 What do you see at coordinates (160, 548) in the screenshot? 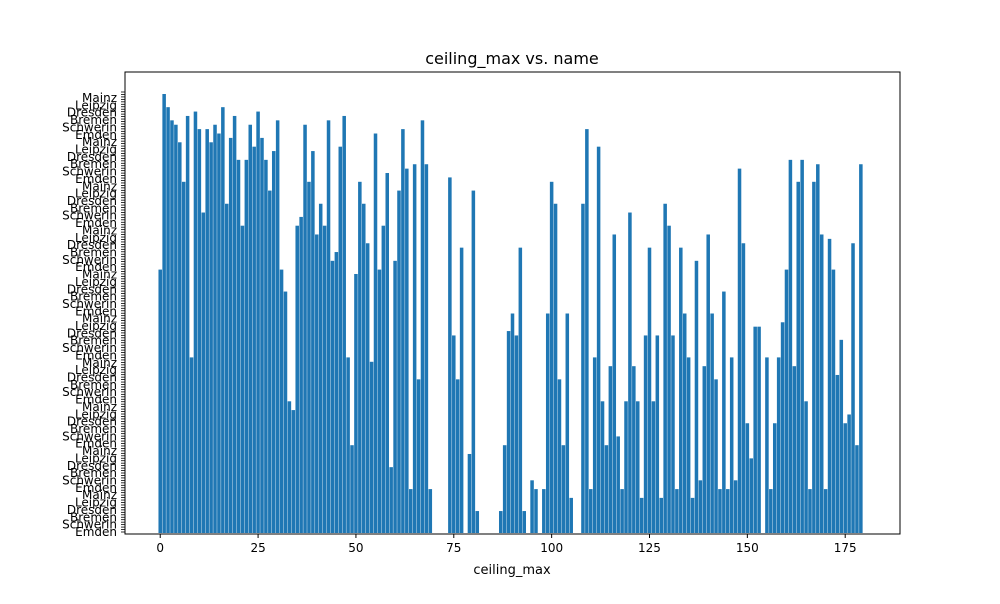
I see `x-tick-label: 0` at bounding box center [160, 548].